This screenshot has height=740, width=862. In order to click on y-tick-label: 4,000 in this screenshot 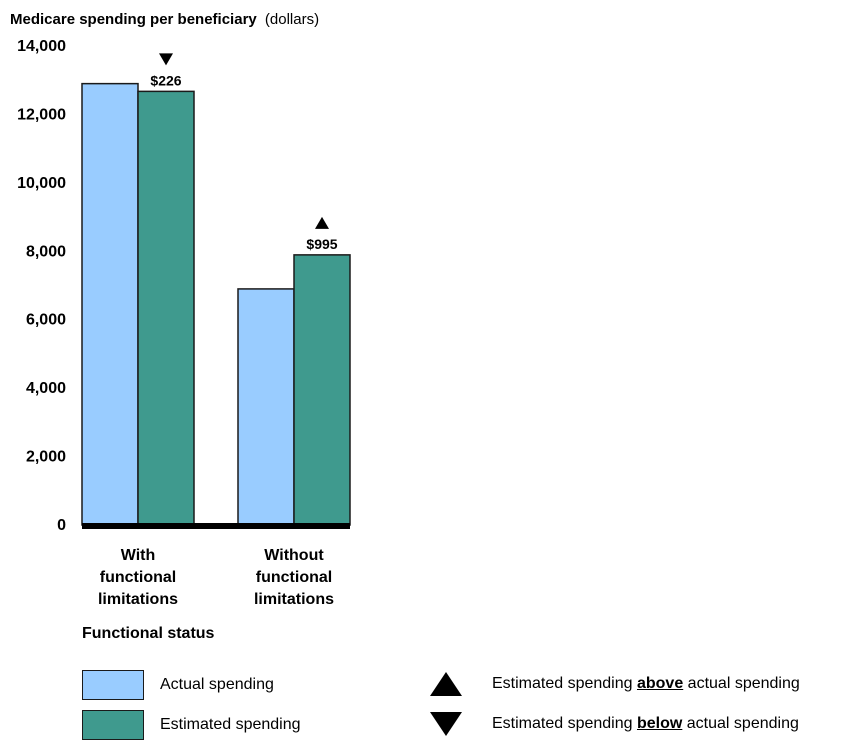, I will do `click(46, 388)`.